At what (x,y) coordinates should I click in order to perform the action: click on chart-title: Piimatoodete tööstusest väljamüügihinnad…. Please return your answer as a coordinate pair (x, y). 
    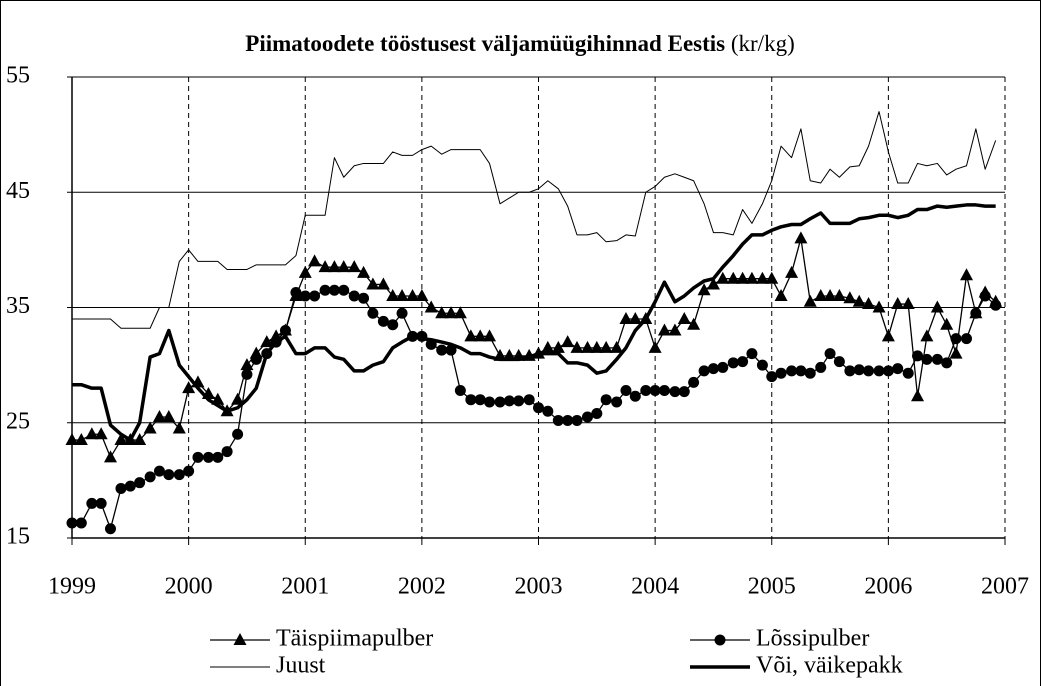
    Looking at the image, I should click on (519, 43).